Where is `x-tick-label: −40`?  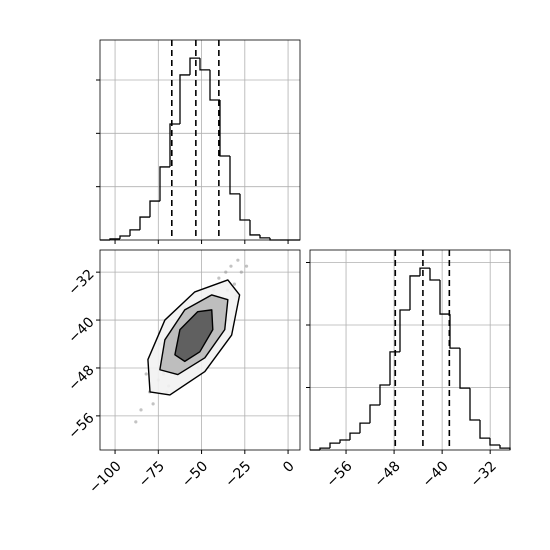 x-tick-label: −40 is located at coordinates (436, 474).